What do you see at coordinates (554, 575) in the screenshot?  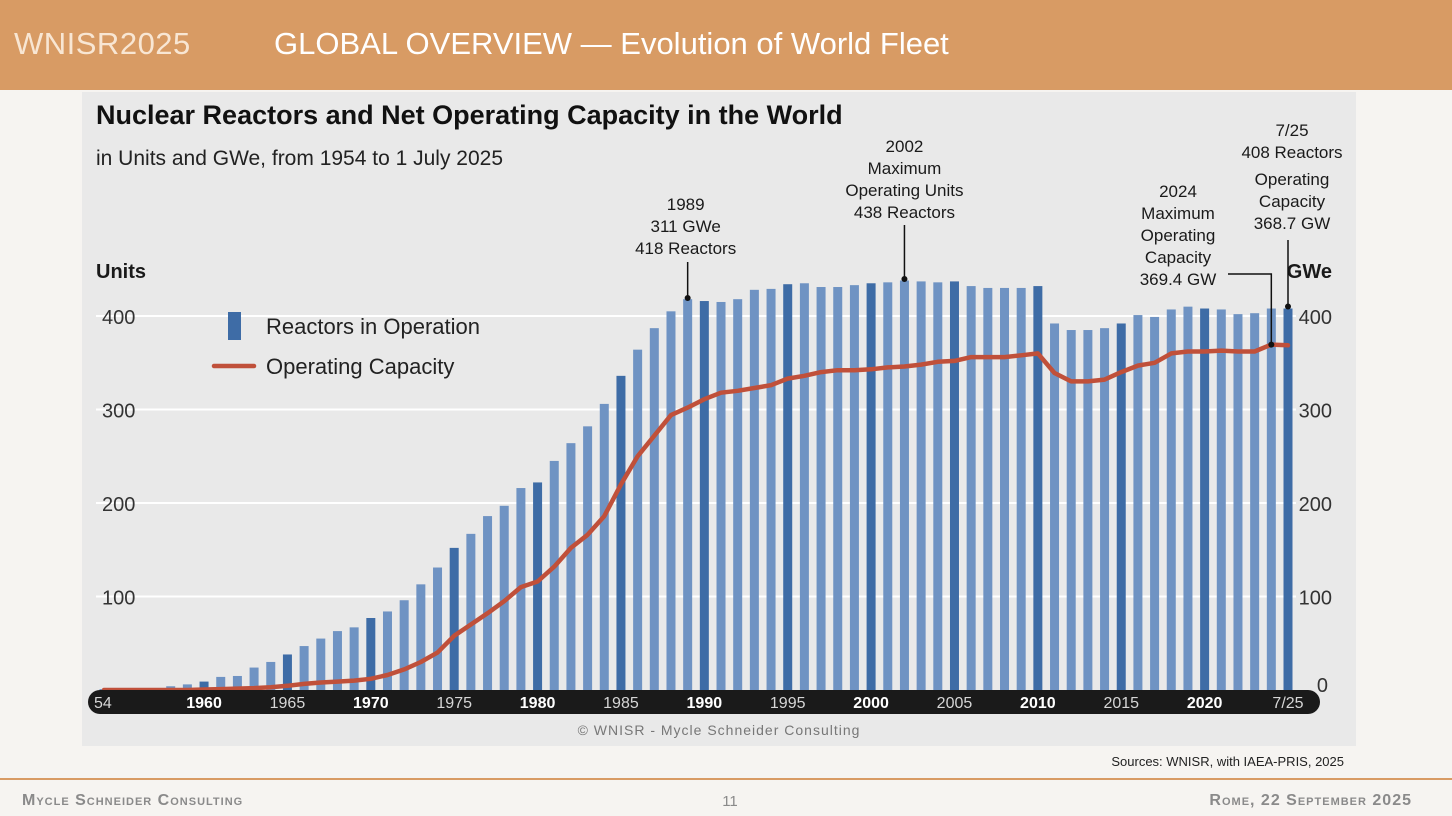 I see `bar-1981` at bounding box center [554, 575].